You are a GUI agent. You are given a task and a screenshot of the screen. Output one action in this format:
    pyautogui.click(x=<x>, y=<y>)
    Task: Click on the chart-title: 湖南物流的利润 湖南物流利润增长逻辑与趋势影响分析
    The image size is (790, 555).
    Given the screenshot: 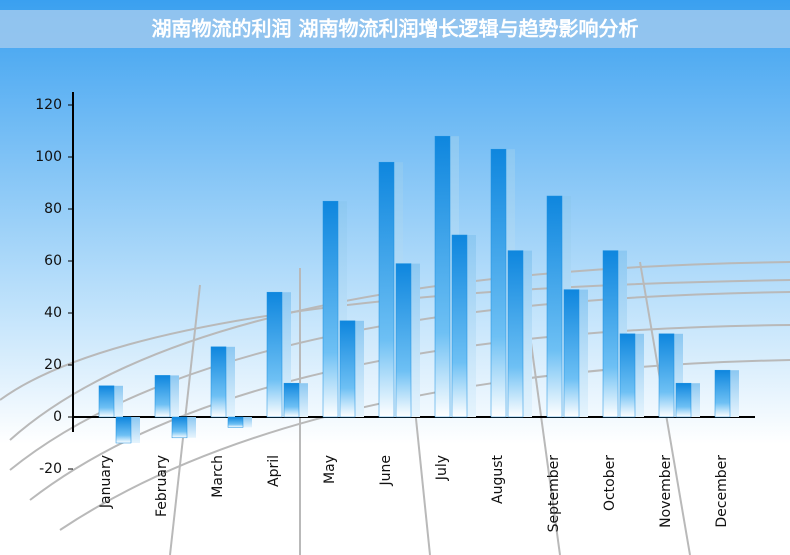 What is the action you would take?
    pyautogui.click(x=395, y=29)
    